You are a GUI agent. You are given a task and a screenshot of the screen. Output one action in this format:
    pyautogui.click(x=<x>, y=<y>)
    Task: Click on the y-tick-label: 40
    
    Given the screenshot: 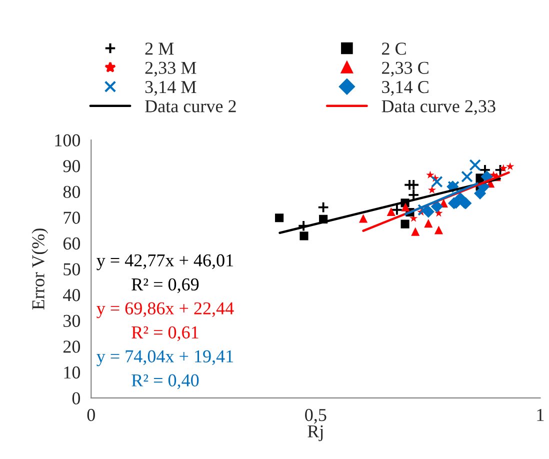 What is the action you would take?
    pyautogui.click(x=71, y=295)
    